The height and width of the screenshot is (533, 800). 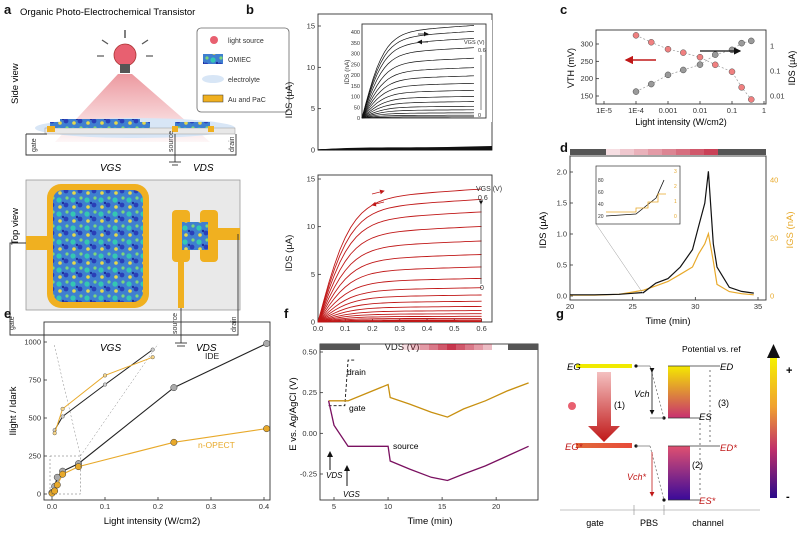 What do you see at coordinates (681, 122) in the screenshot?
I see `c-xlabel: Light intensity (W/cm2)` at bounding box center [681, 122].